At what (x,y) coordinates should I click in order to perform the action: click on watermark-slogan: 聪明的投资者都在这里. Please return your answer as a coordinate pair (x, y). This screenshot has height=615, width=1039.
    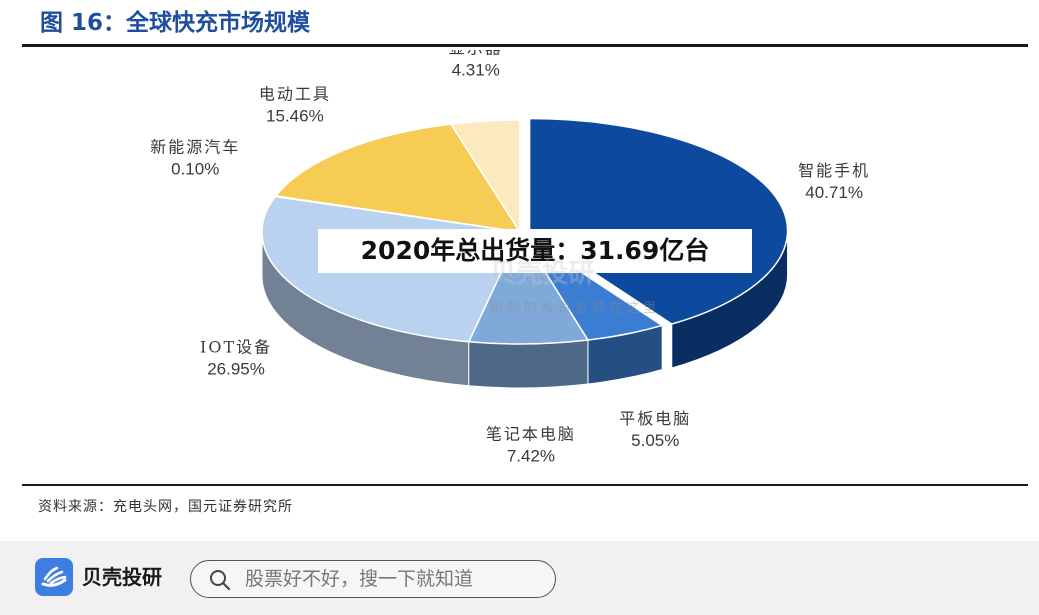
    Looking at the image, I should click on (575, 308).